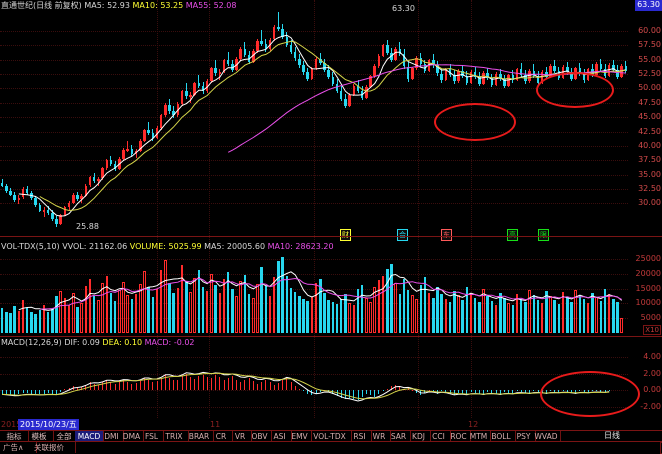 The height and width of the screenshot is (454, 662). Describe the element at coordinates (524, 436) in the screenshot. I see `indicator-button-psy: PSY` at that location.